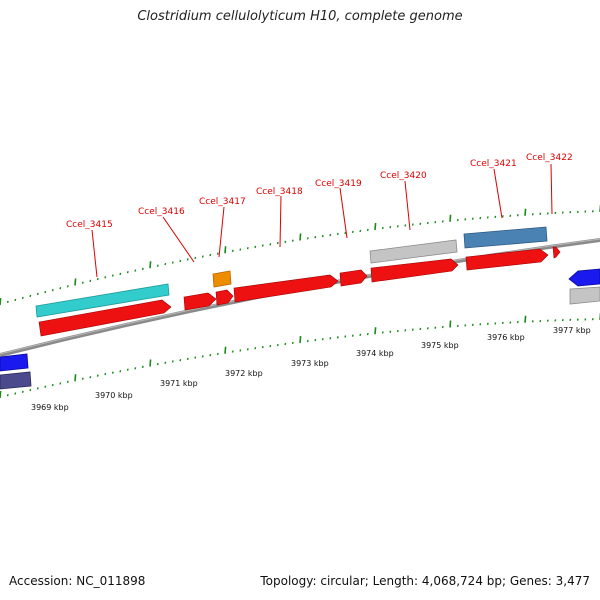  I want to click on feature-blue-right, so click(584, 277).